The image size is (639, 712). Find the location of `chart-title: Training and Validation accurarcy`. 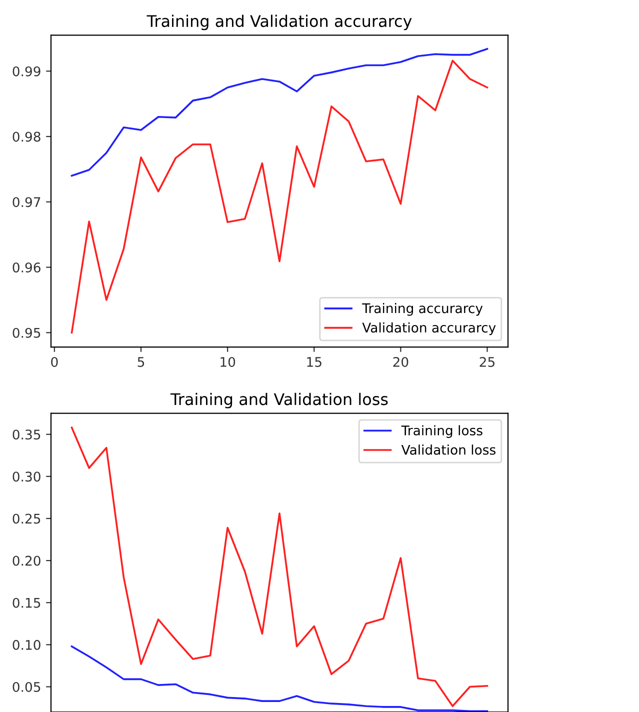

chart-title: Training and Validation accurarcy is located at coordinates (279, 22).